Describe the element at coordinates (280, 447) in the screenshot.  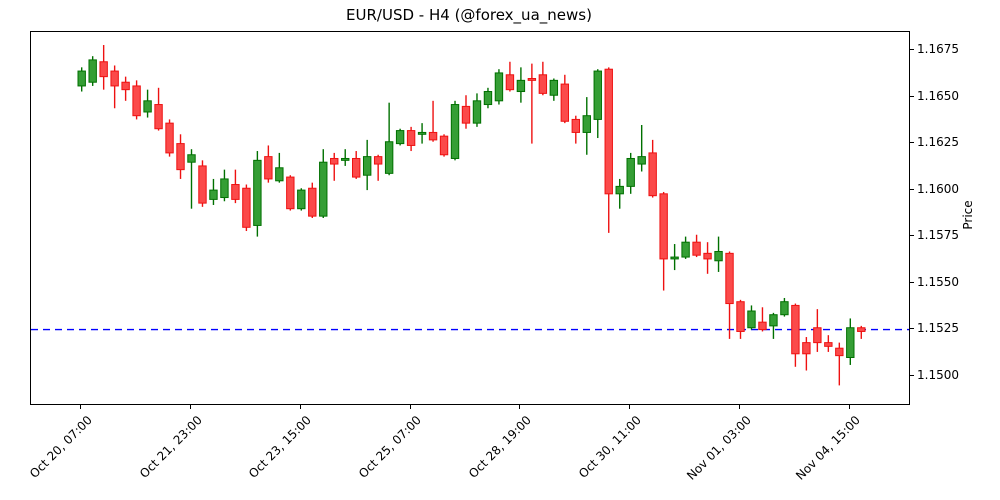
I see `x-tick-label: Oct 23, 15:00` at that location.